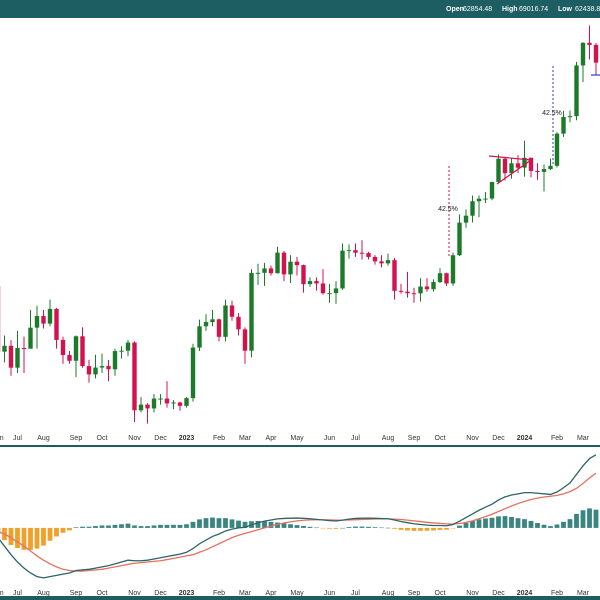 The width and height of the screenshot is (600, 600). Describe the element at coordinates (587, 9) in the screenshot. I see `header-value: 62438.82` at that location.